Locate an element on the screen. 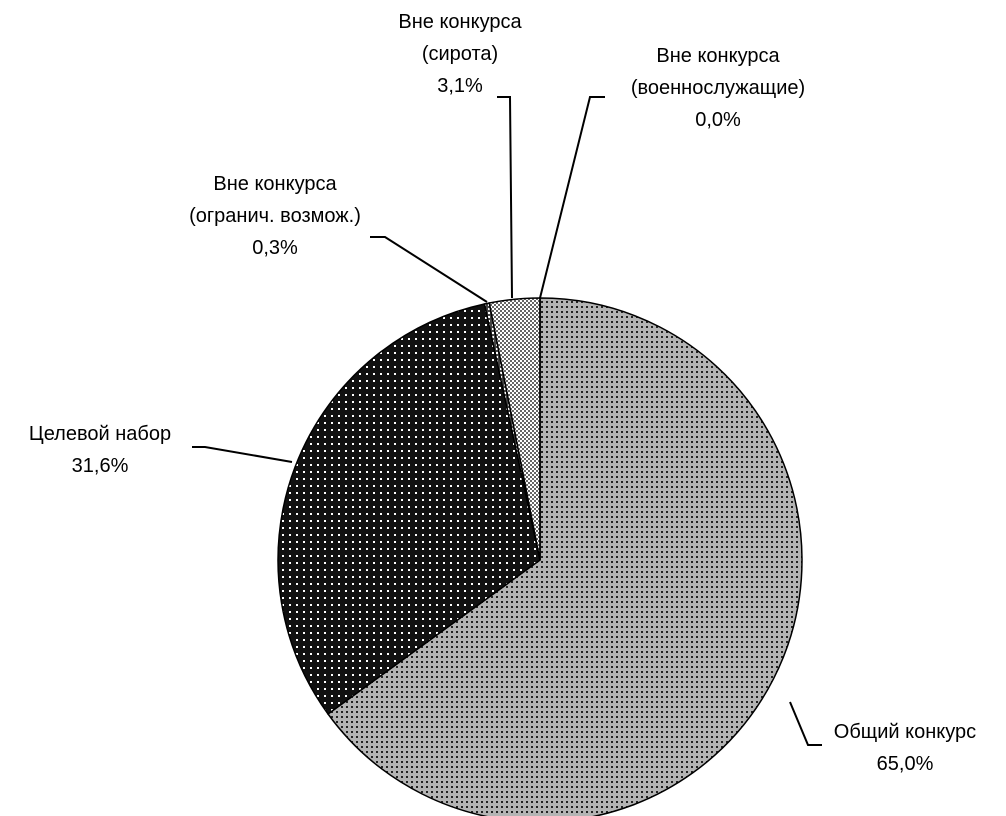 The width and height of the screenshot is (1006, 816). value-label: 0,3% is located at coordinates (275, 248).